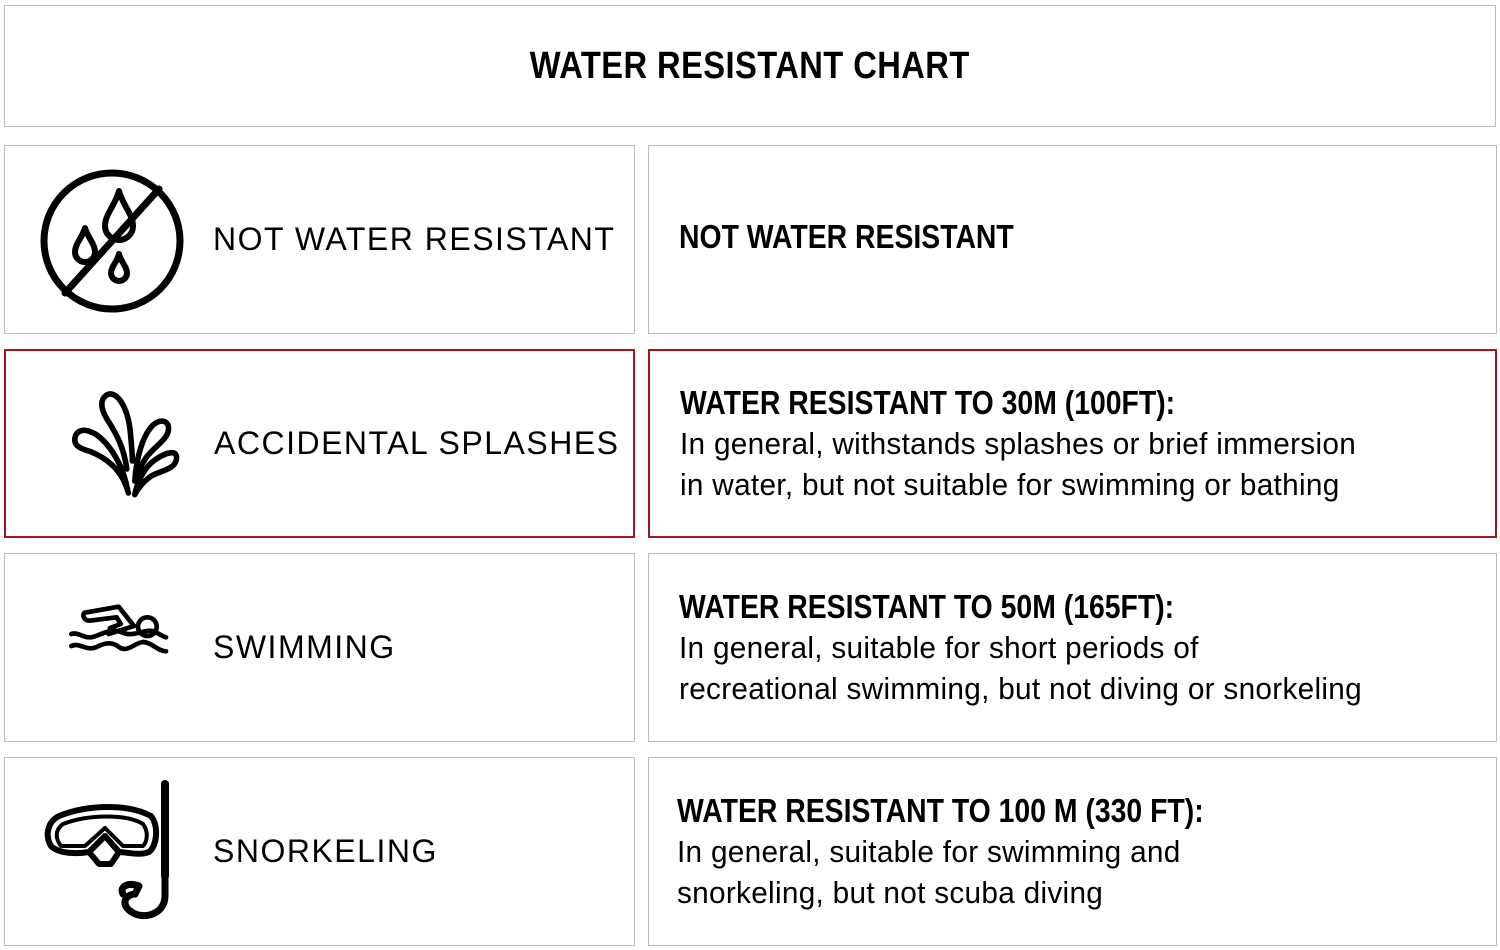  Describe the element at coordinates (325, 851) in the screenshot. I see `row-4-label: SNORKELING` at that location.